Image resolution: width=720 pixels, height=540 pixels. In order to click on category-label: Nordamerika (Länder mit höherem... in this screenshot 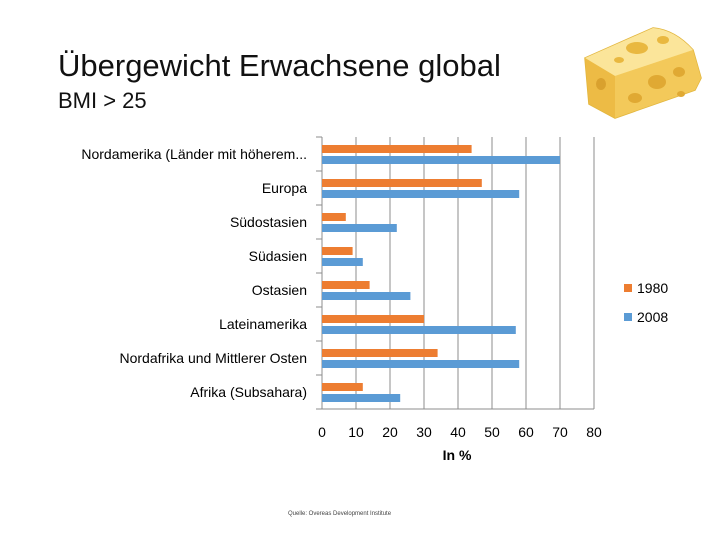, I will do `click(194, 154)`.